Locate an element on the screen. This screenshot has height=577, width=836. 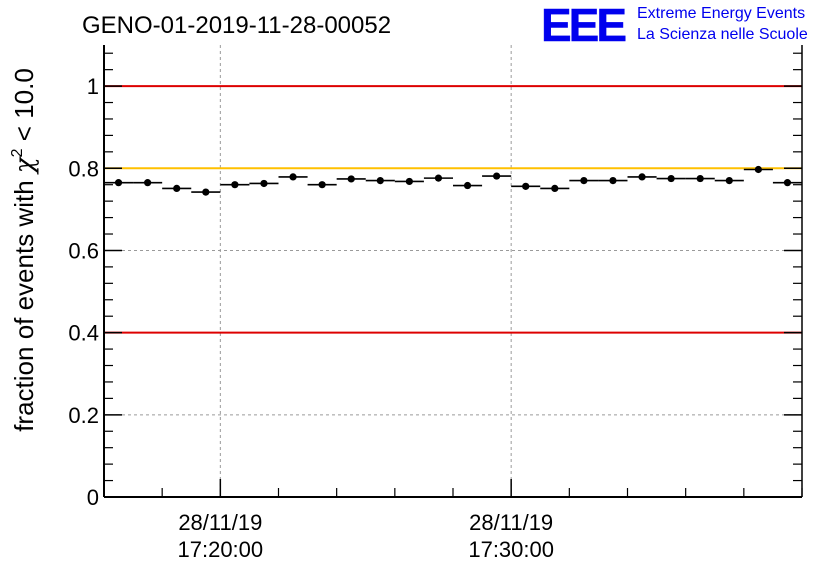
y-axis-label-chi: χ is located at coordinates (25, 165).